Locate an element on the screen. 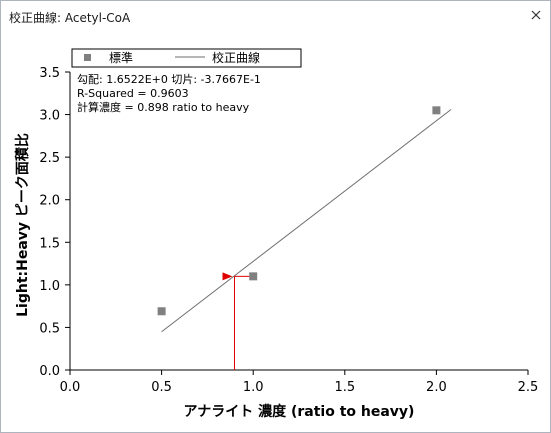 This screenshot has width=551, height=433. legend: 標準 校正曲線 is located at coordinates (186, 58).